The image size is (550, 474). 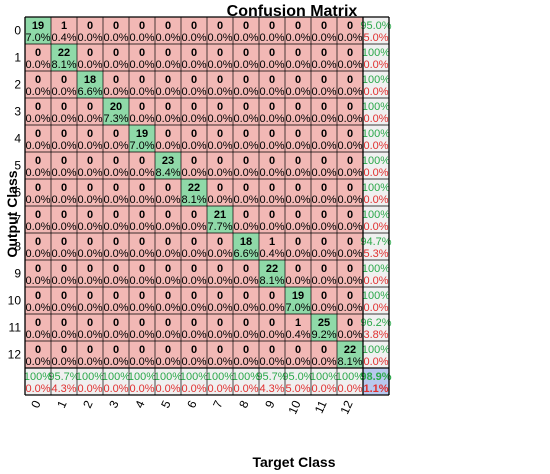 I want to click on row-summary-error: 3.8%, so click(x=375, y=335).